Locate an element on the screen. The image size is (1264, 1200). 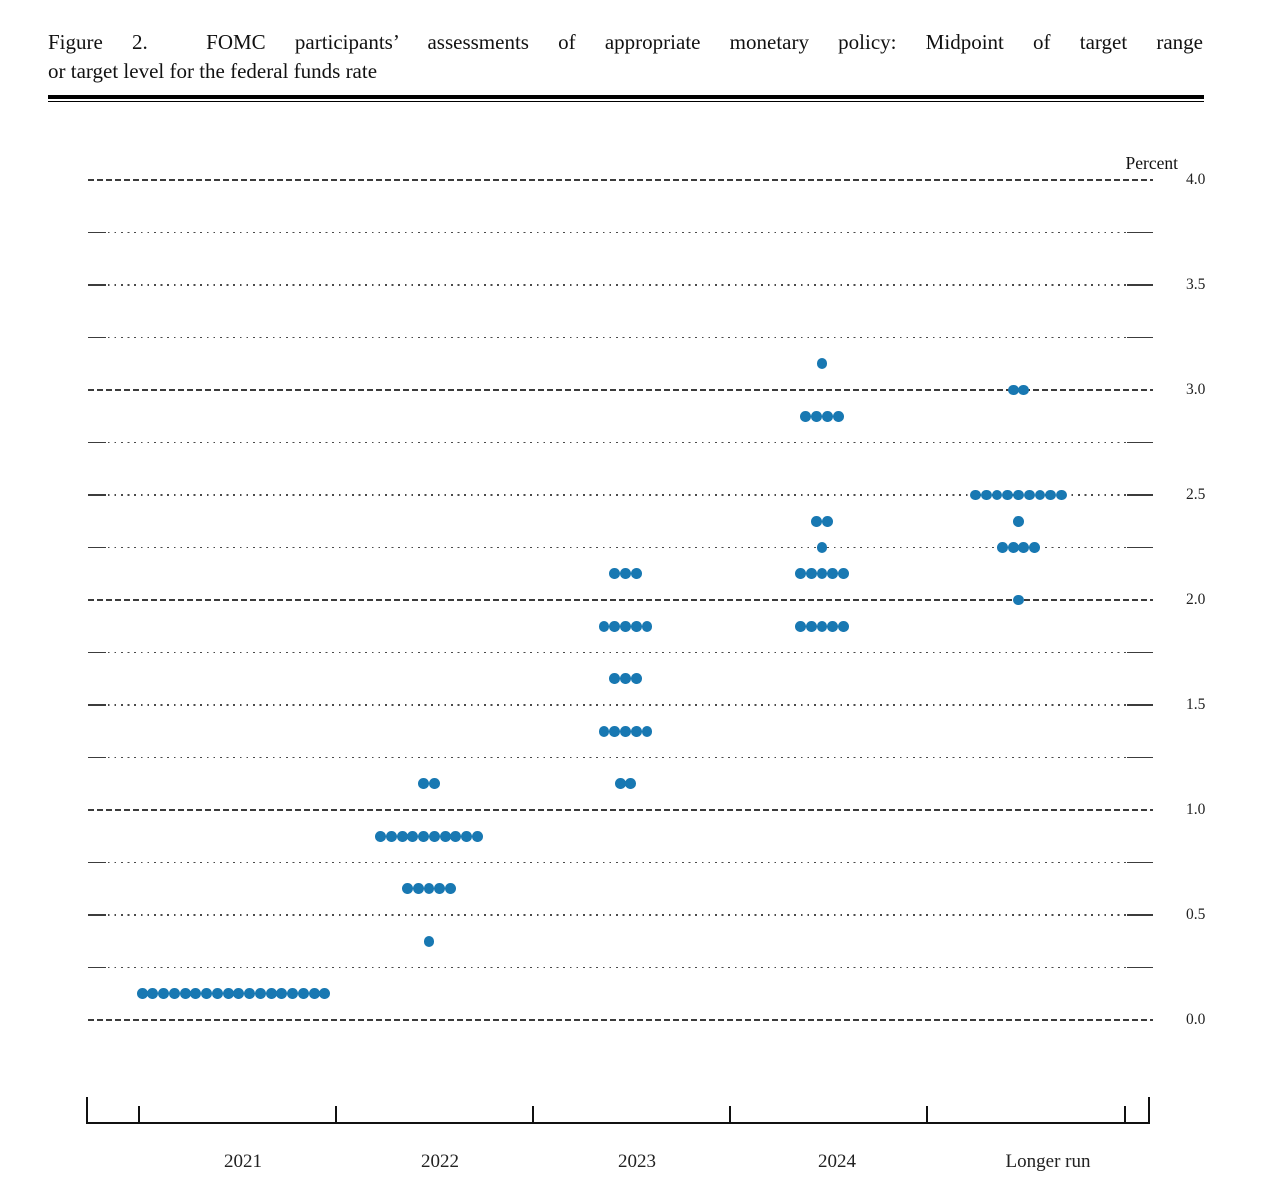
y-tick-label: 0.5 is located at coordinates (1196, 914).